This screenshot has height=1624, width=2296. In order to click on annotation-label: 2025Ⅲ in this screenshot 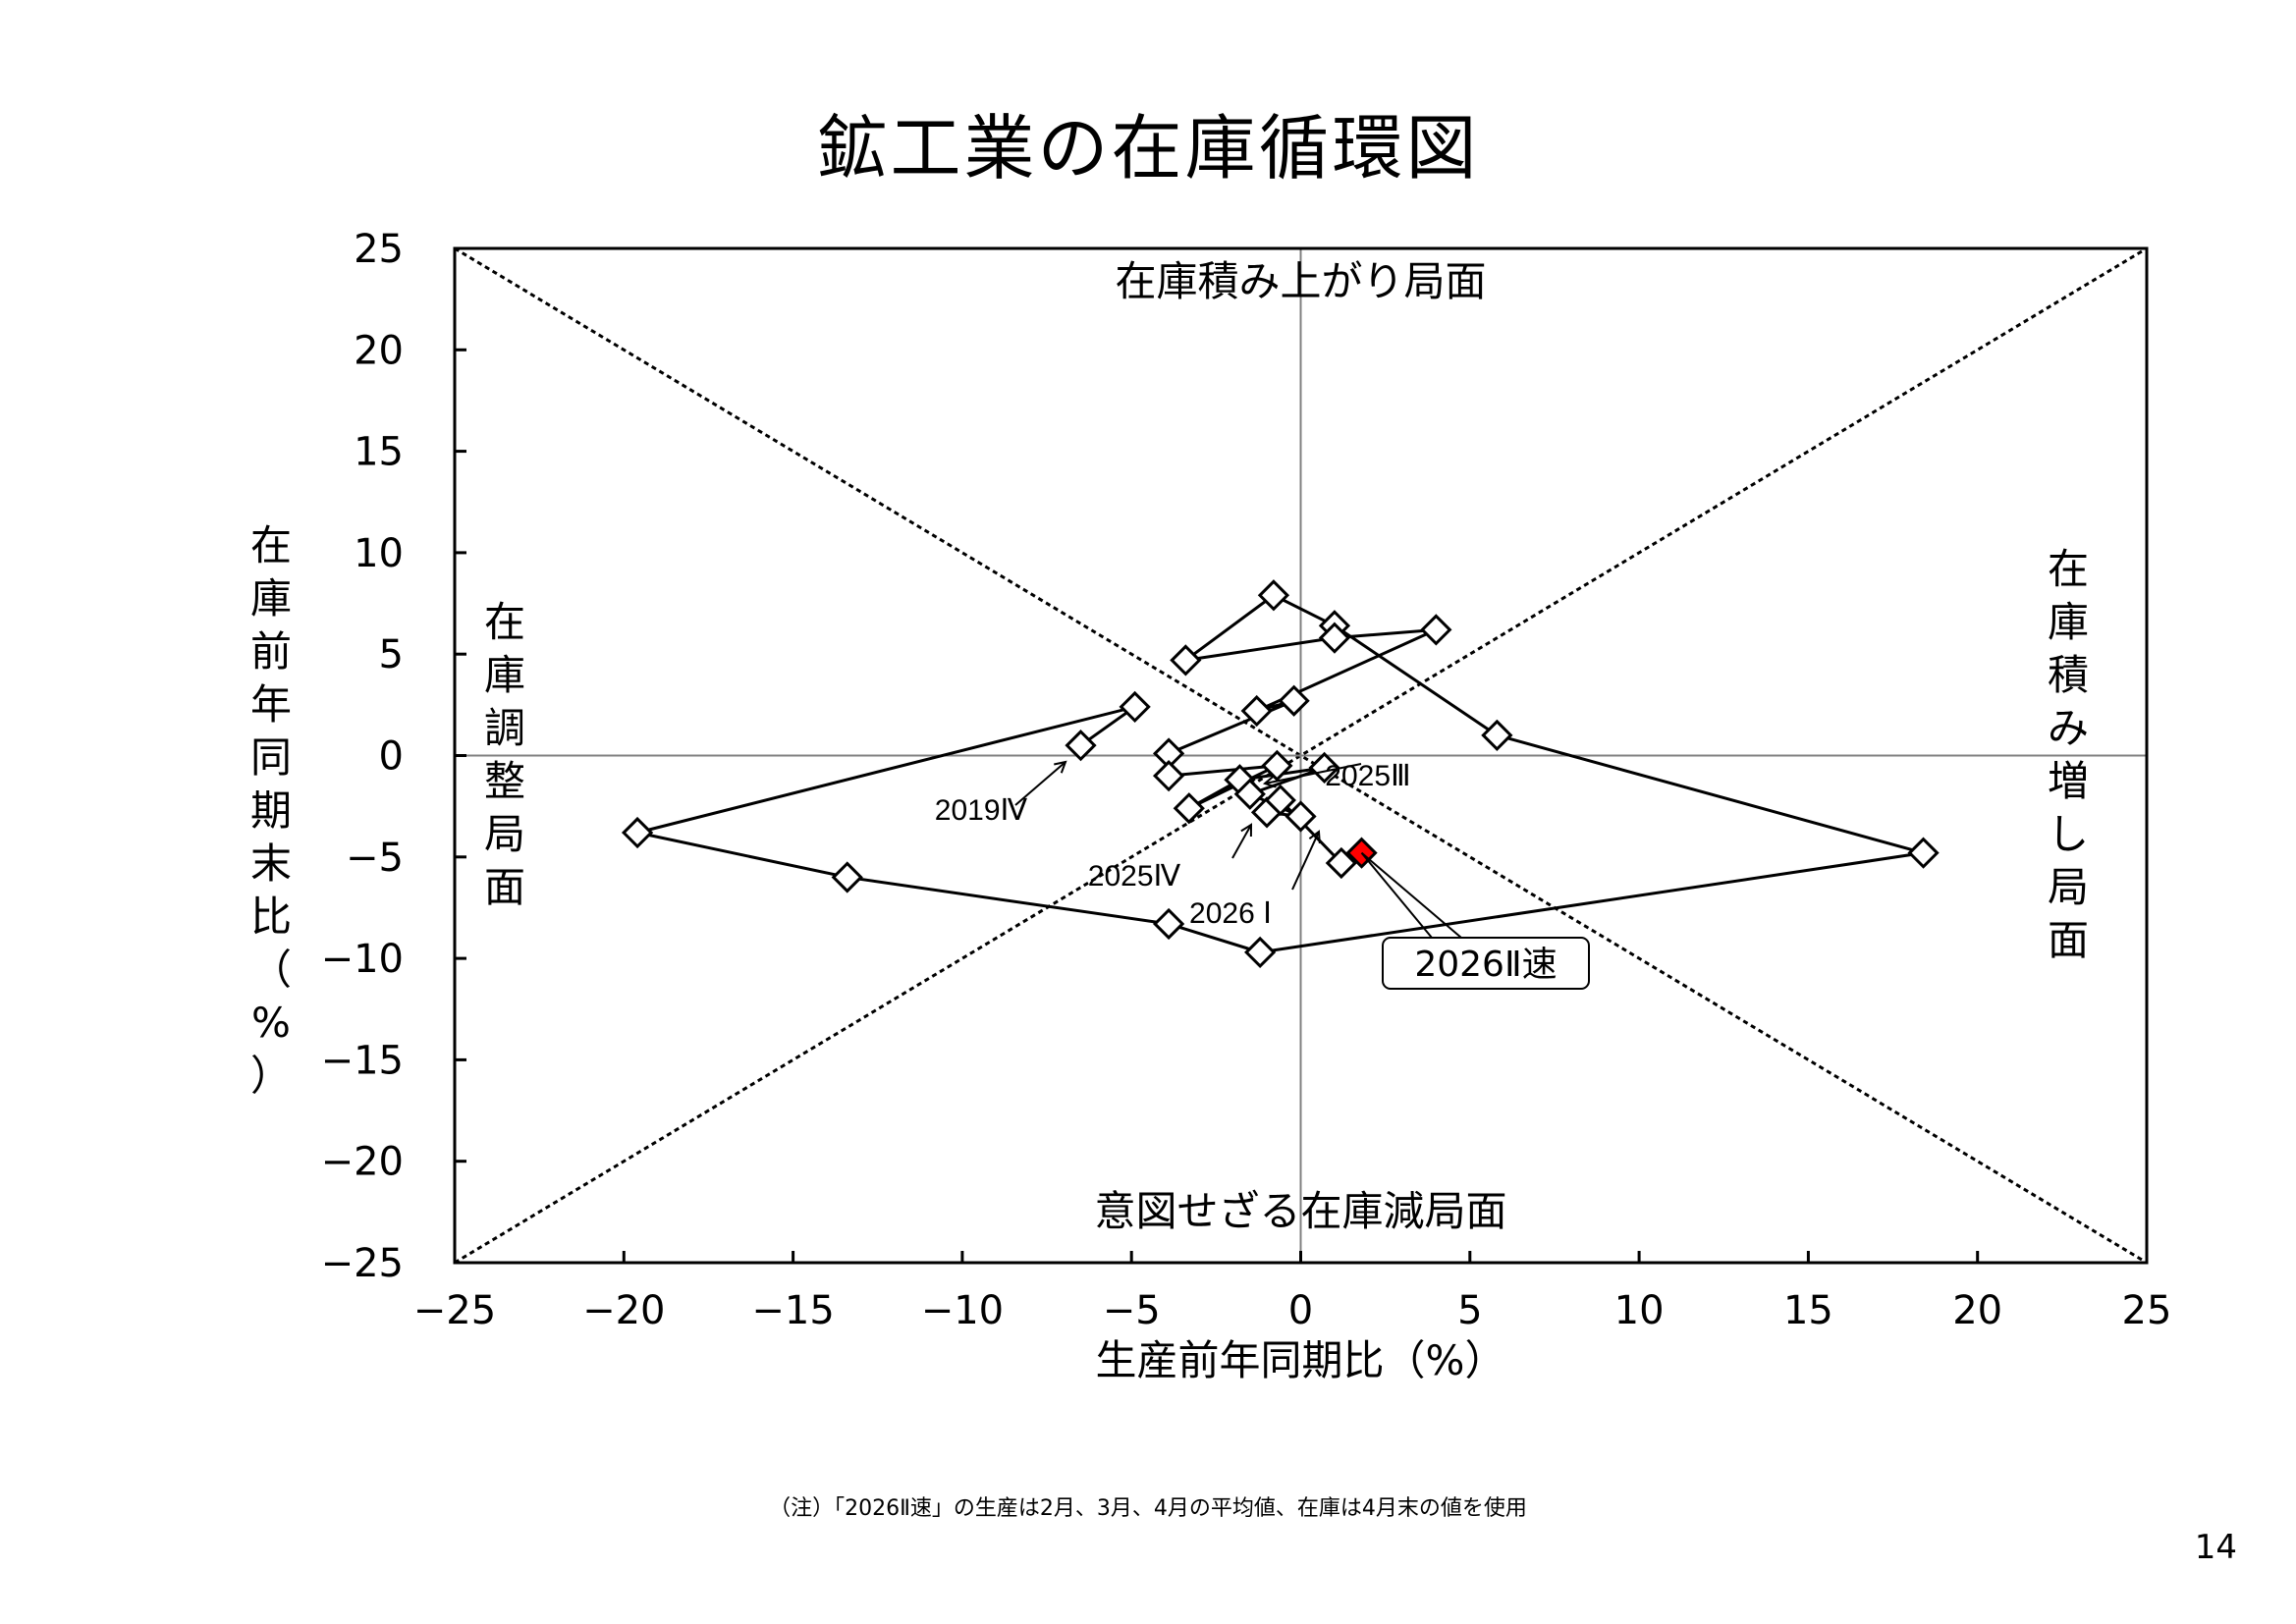, I will do `click(1367, 776)`.